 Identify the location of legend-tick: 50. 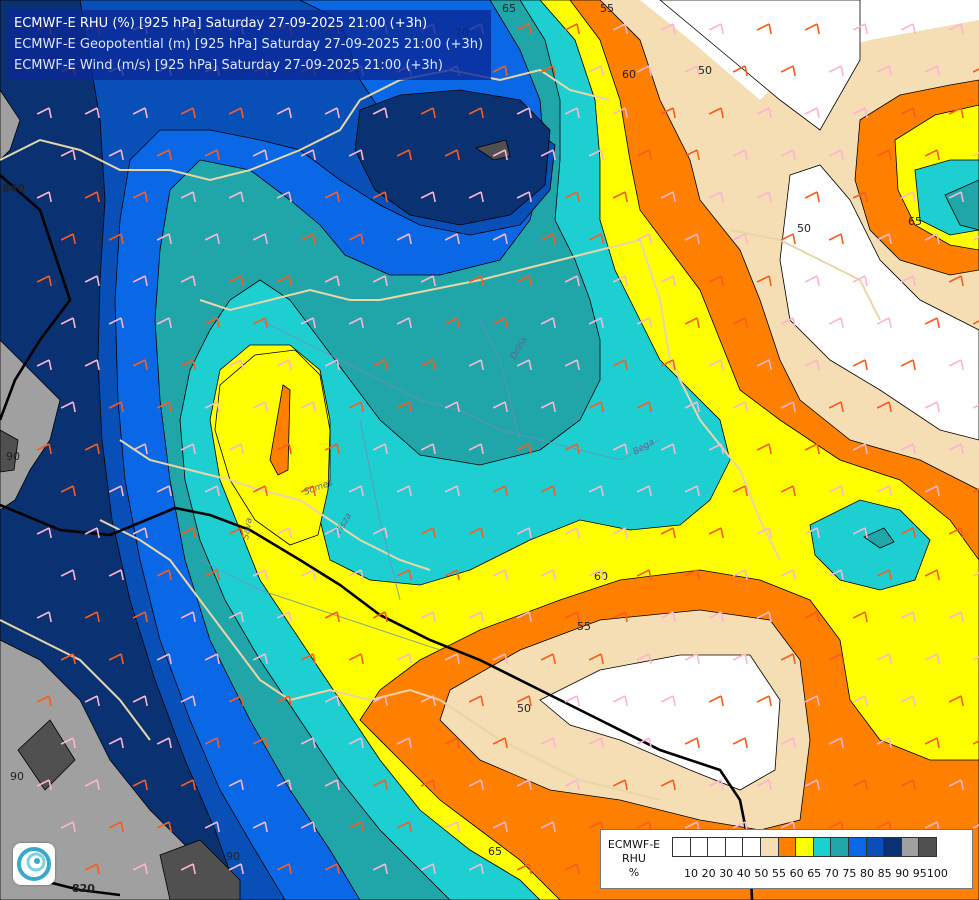
(761, 873).